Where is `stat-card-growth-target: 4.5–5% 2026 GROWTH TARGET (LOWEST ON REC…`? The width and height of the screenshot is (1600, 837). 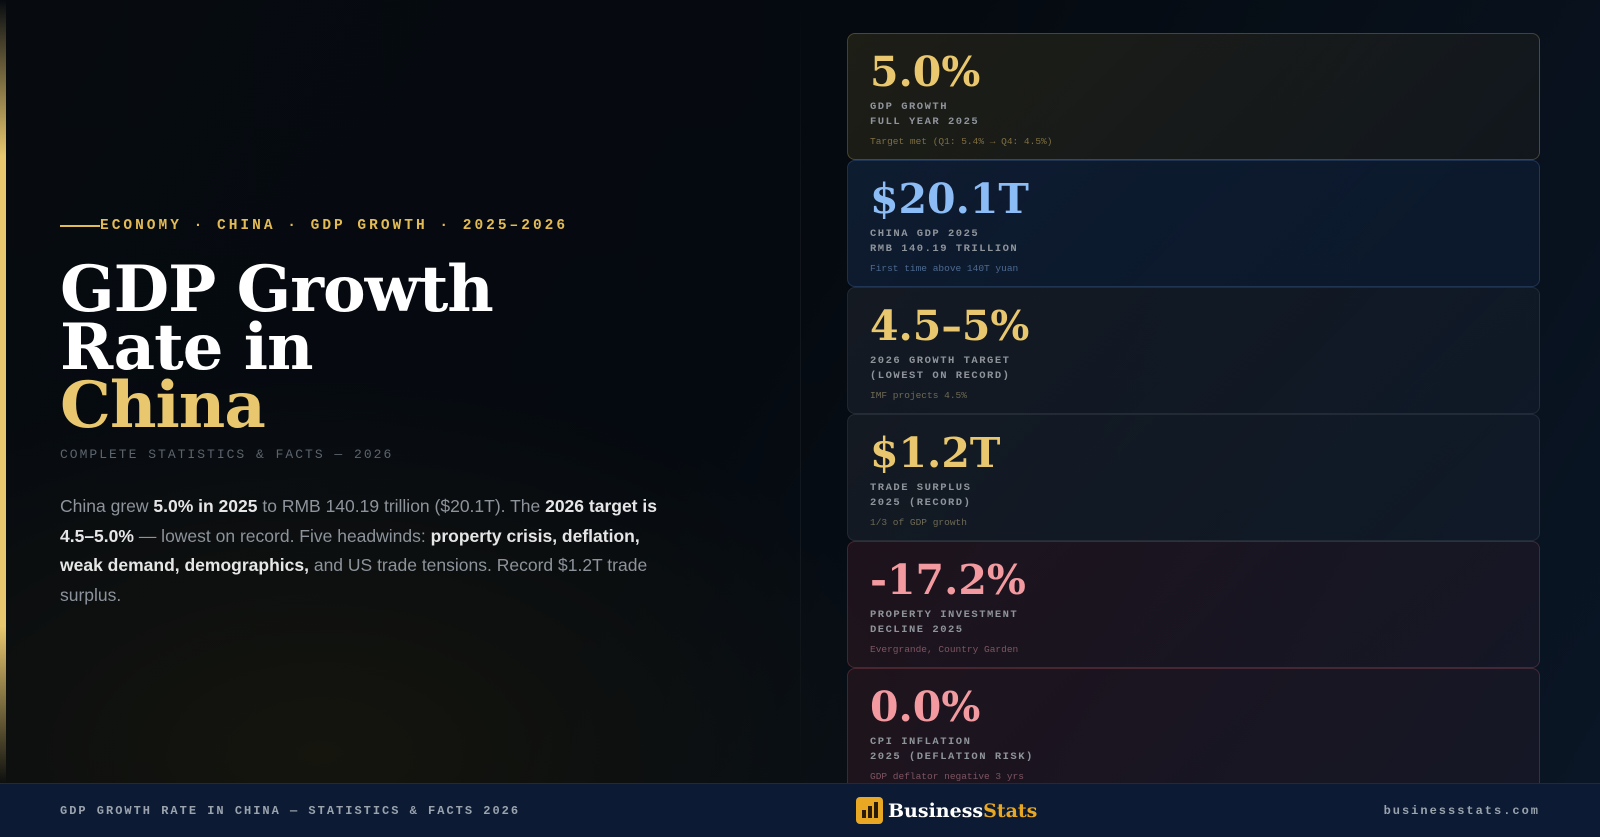
stat-card-growth-target: 4.5–5% 2026 GROWTH TARGET (LOWEST ON REC… is located at coordinates (1193, 350).